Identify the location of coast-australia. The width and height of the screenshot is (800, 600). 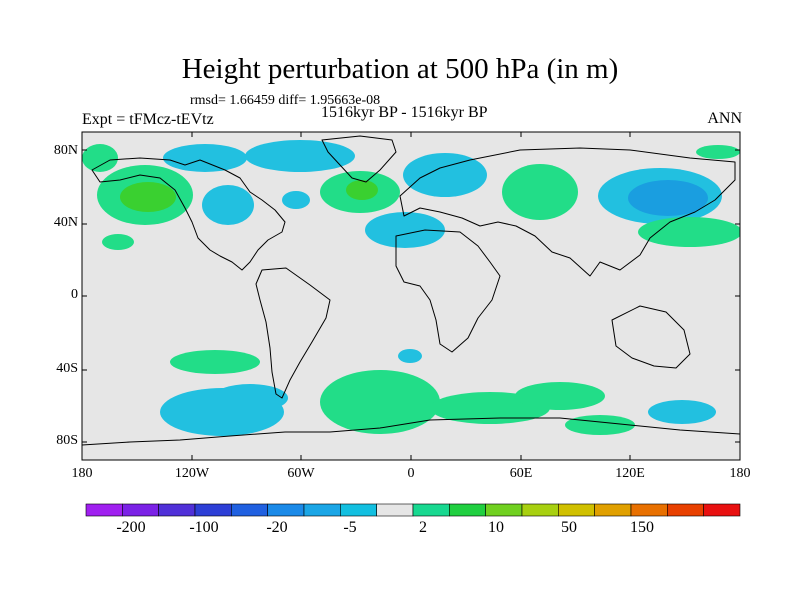
(651, 337).